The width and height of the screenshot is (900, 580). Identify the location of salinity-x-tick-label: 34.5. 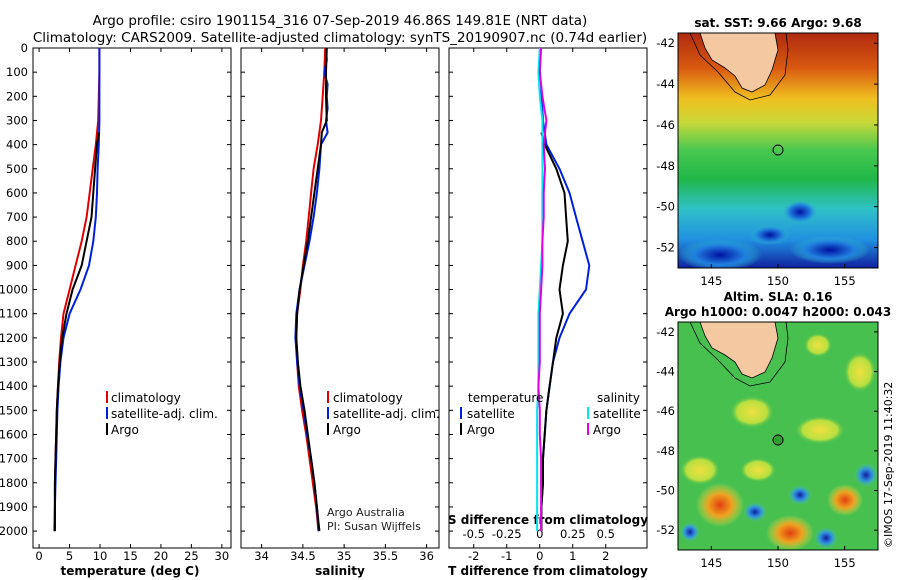
(303, 556).